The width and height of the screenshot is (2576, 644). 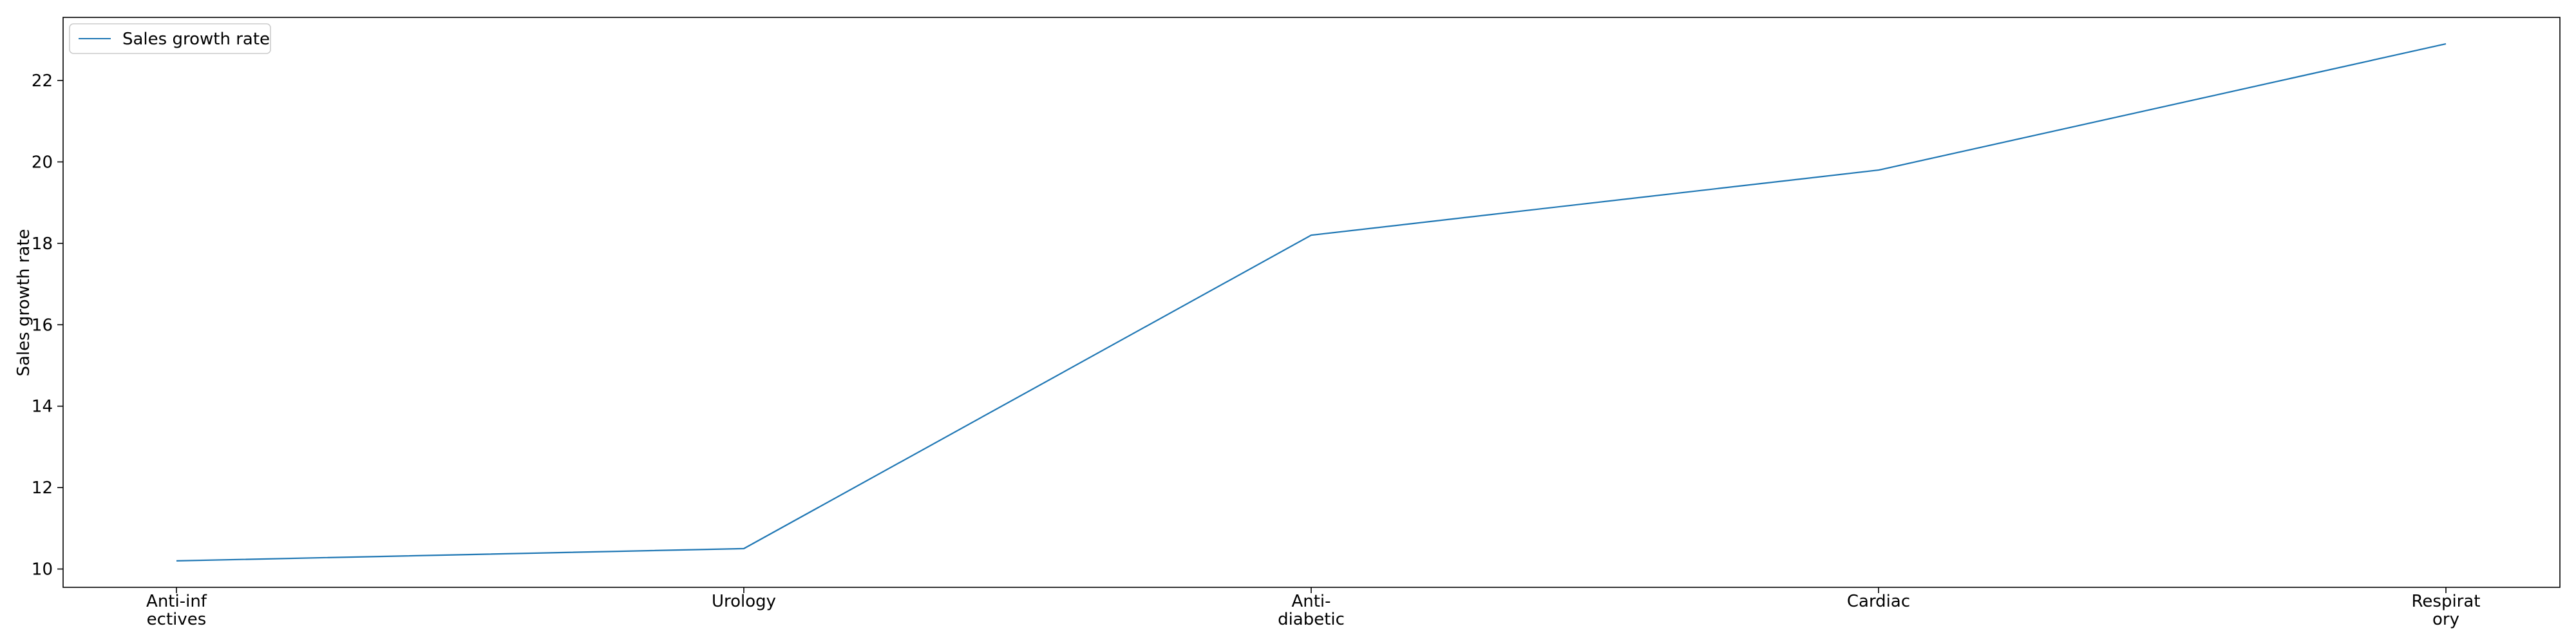 What do you see at coordinates (1878, 602) in the screenshot?
I see `x-tick-label: Cardiac` at bounding box center [1878, 602].